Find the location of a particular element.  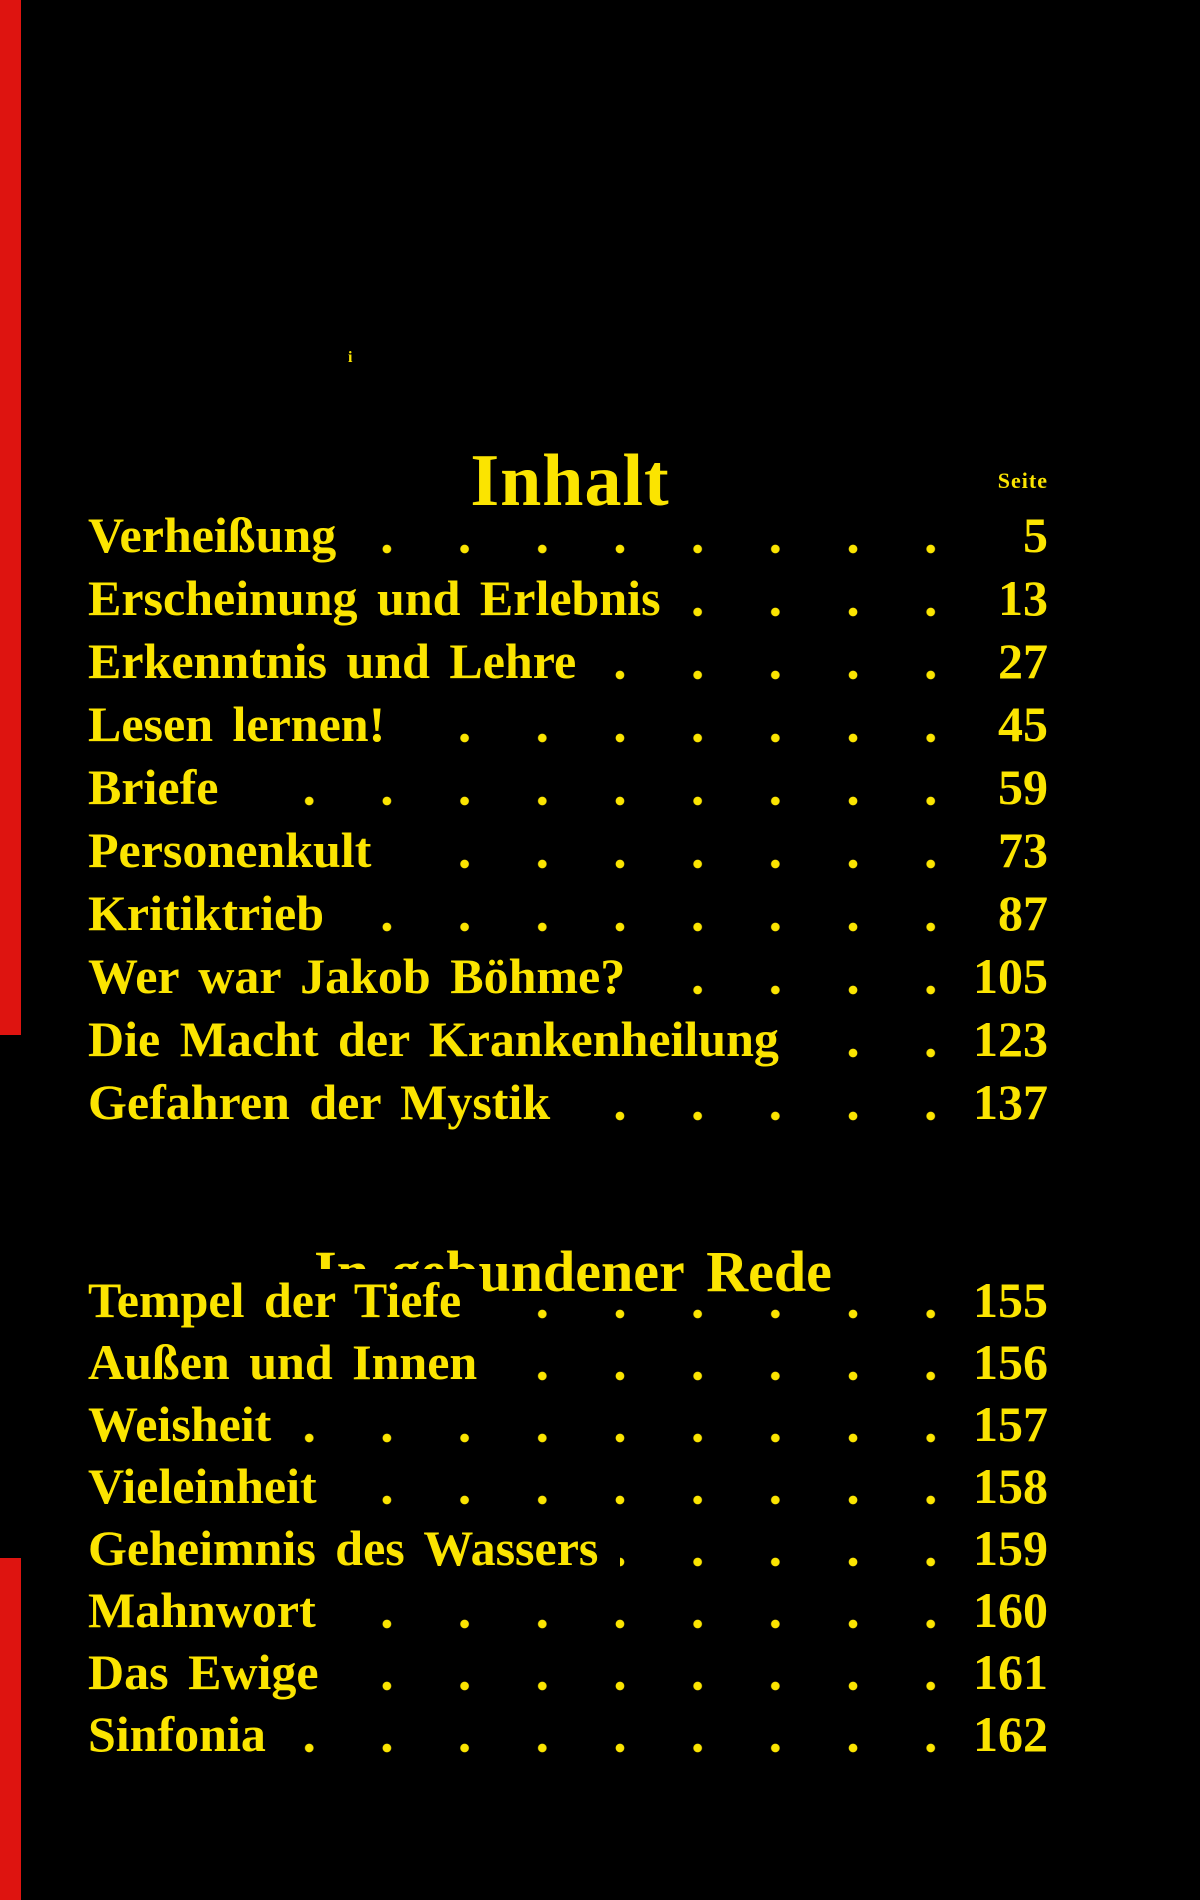

toc-entry-row: Die Macht der Krankenheilung 123 is located at coordinates (568, 1039).